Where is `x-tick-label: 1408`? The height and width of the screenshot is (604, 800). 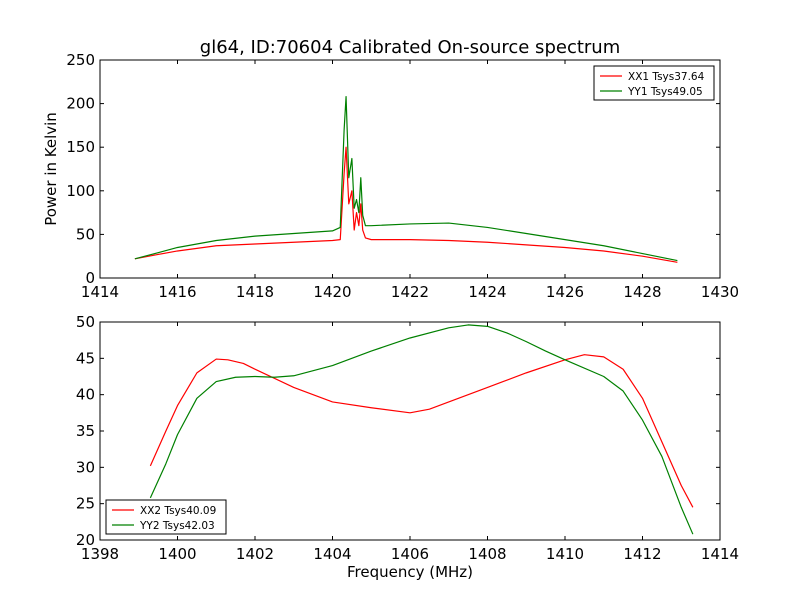 x-tick-label: 1408 is located at coordinates (487, 554).